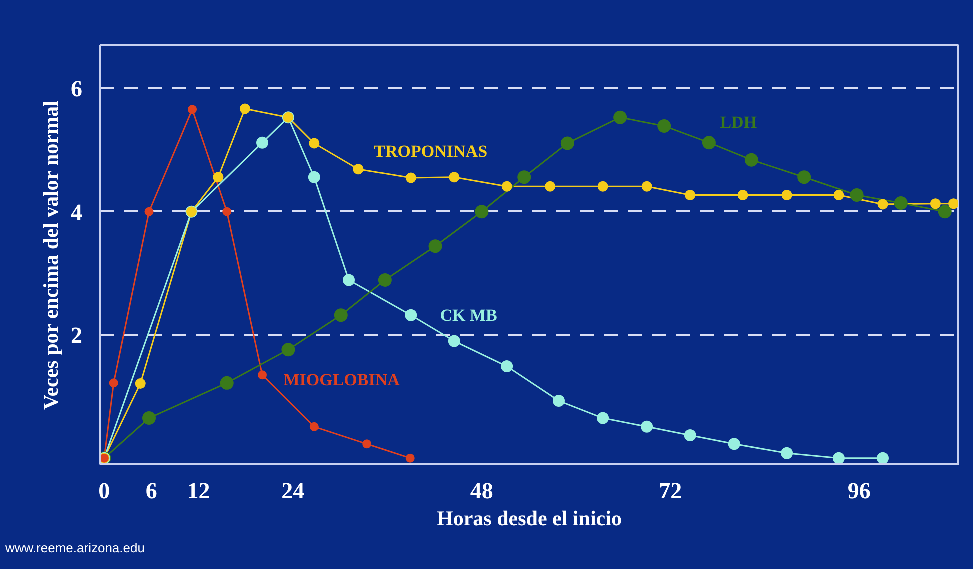  I want to click on series-label: MIOGLOBINA, so click(342, 380).